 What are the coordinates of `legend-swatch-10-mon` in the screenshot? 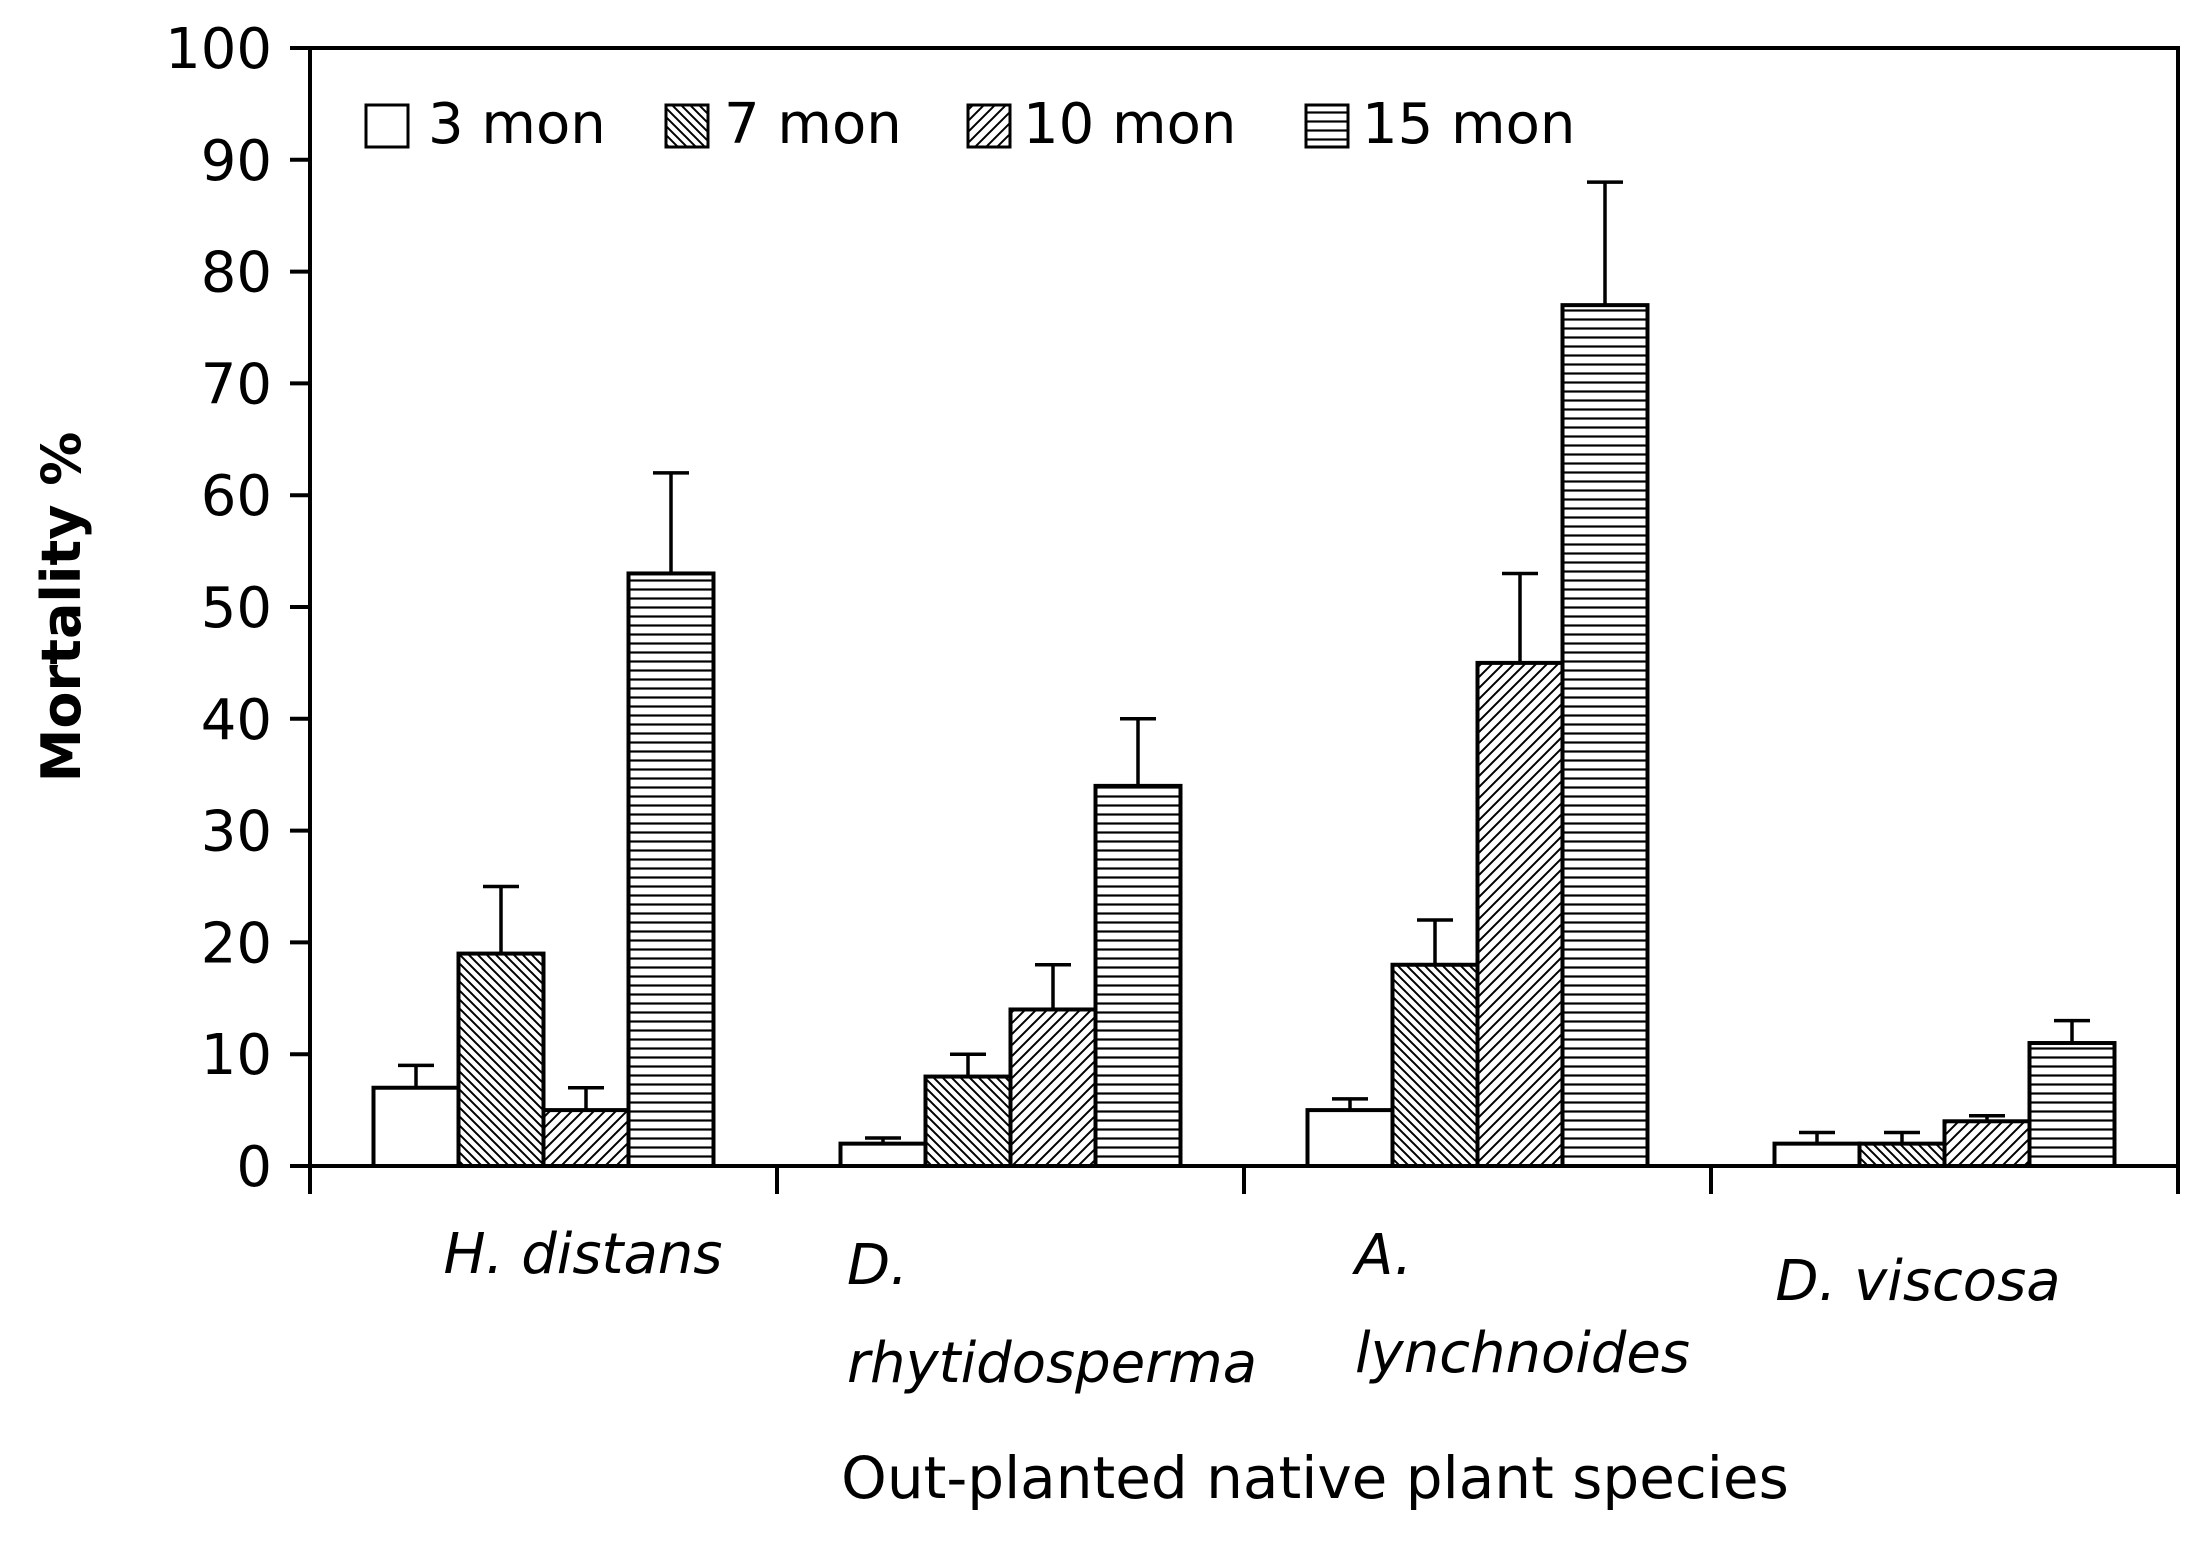 It's located at (989, 126).